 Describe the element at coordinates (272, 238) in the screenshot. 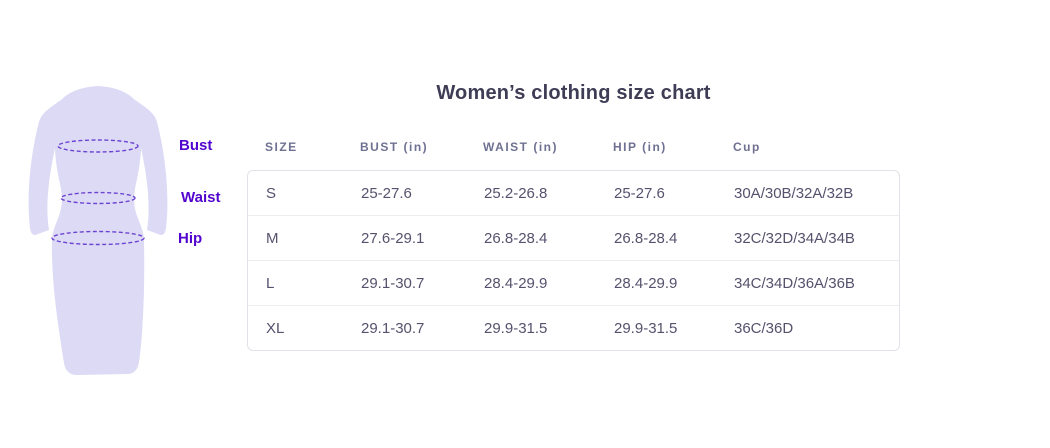

I see `cell-size: M` at that location.